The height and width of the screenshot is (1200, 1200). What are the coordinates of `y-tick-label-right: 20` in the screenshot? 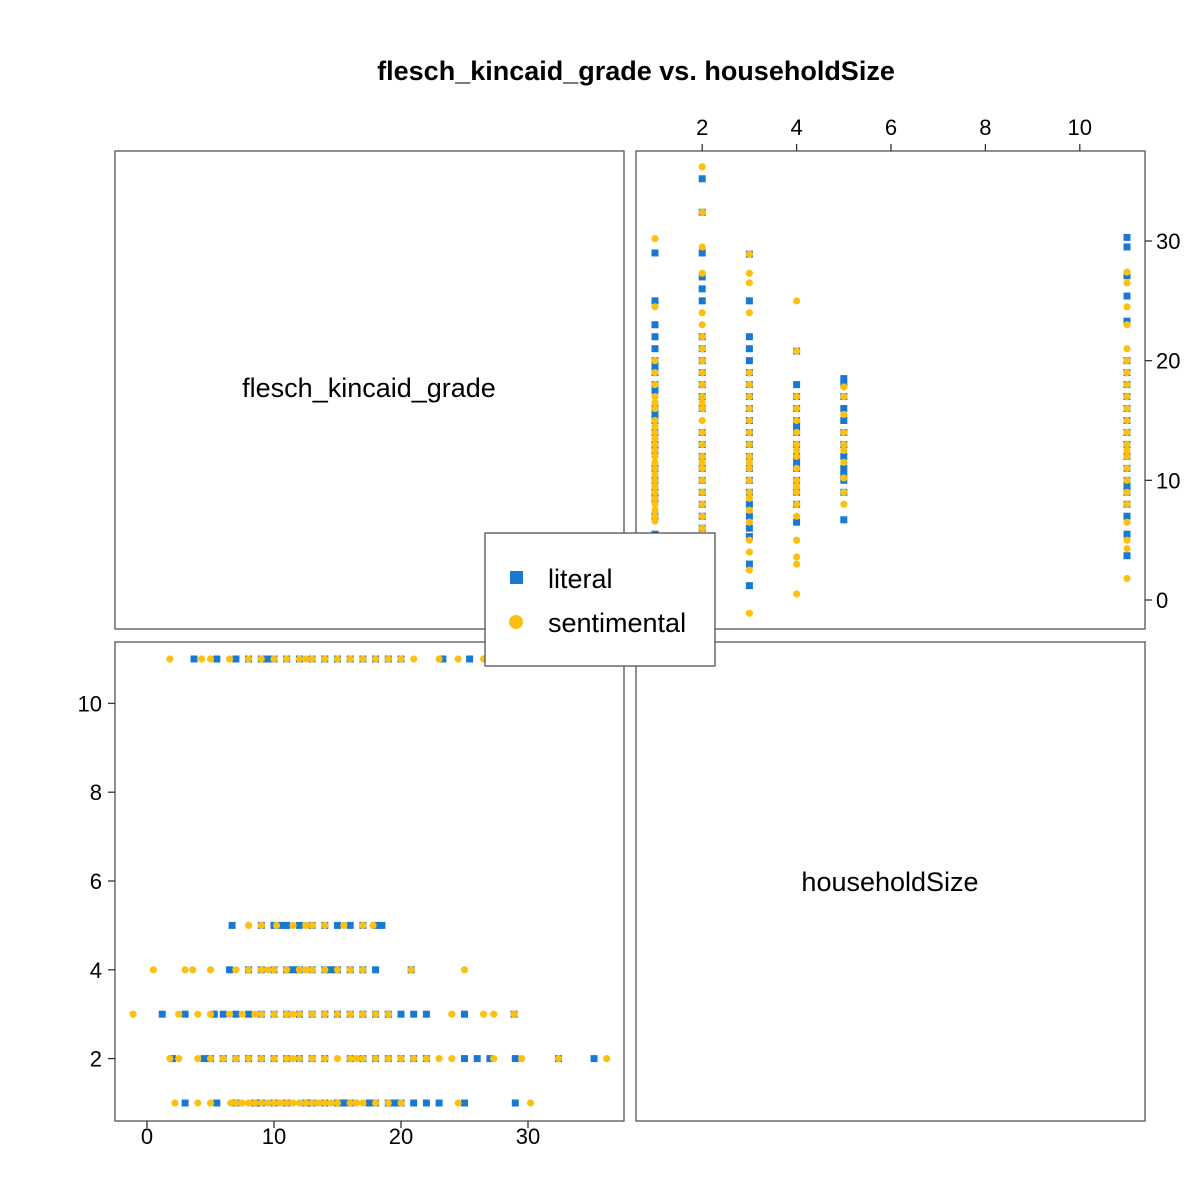 It's located at (1168, 361).